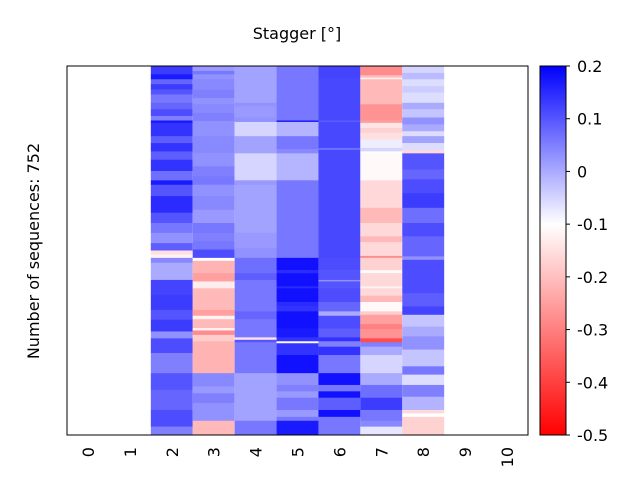  What do you see at coordinates (592, 435) in the screenshot?
I see `colorbar-tick-label--0.5: -0.5` at bounding box center [592, 435].